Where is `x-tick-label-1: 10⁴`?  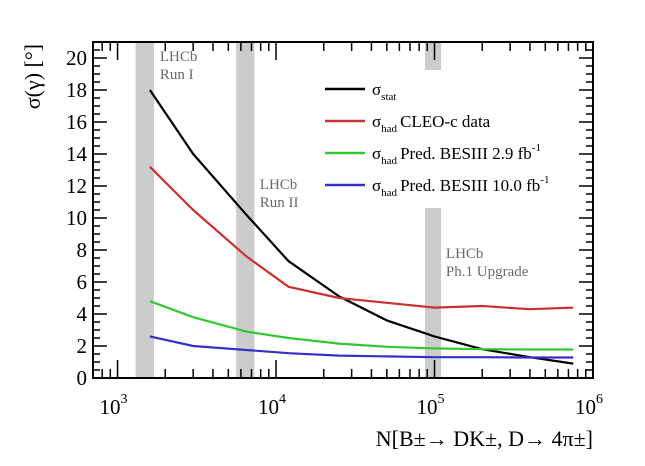 x-tick-label-1: 10⁴ is located at coordinates (272, 405).